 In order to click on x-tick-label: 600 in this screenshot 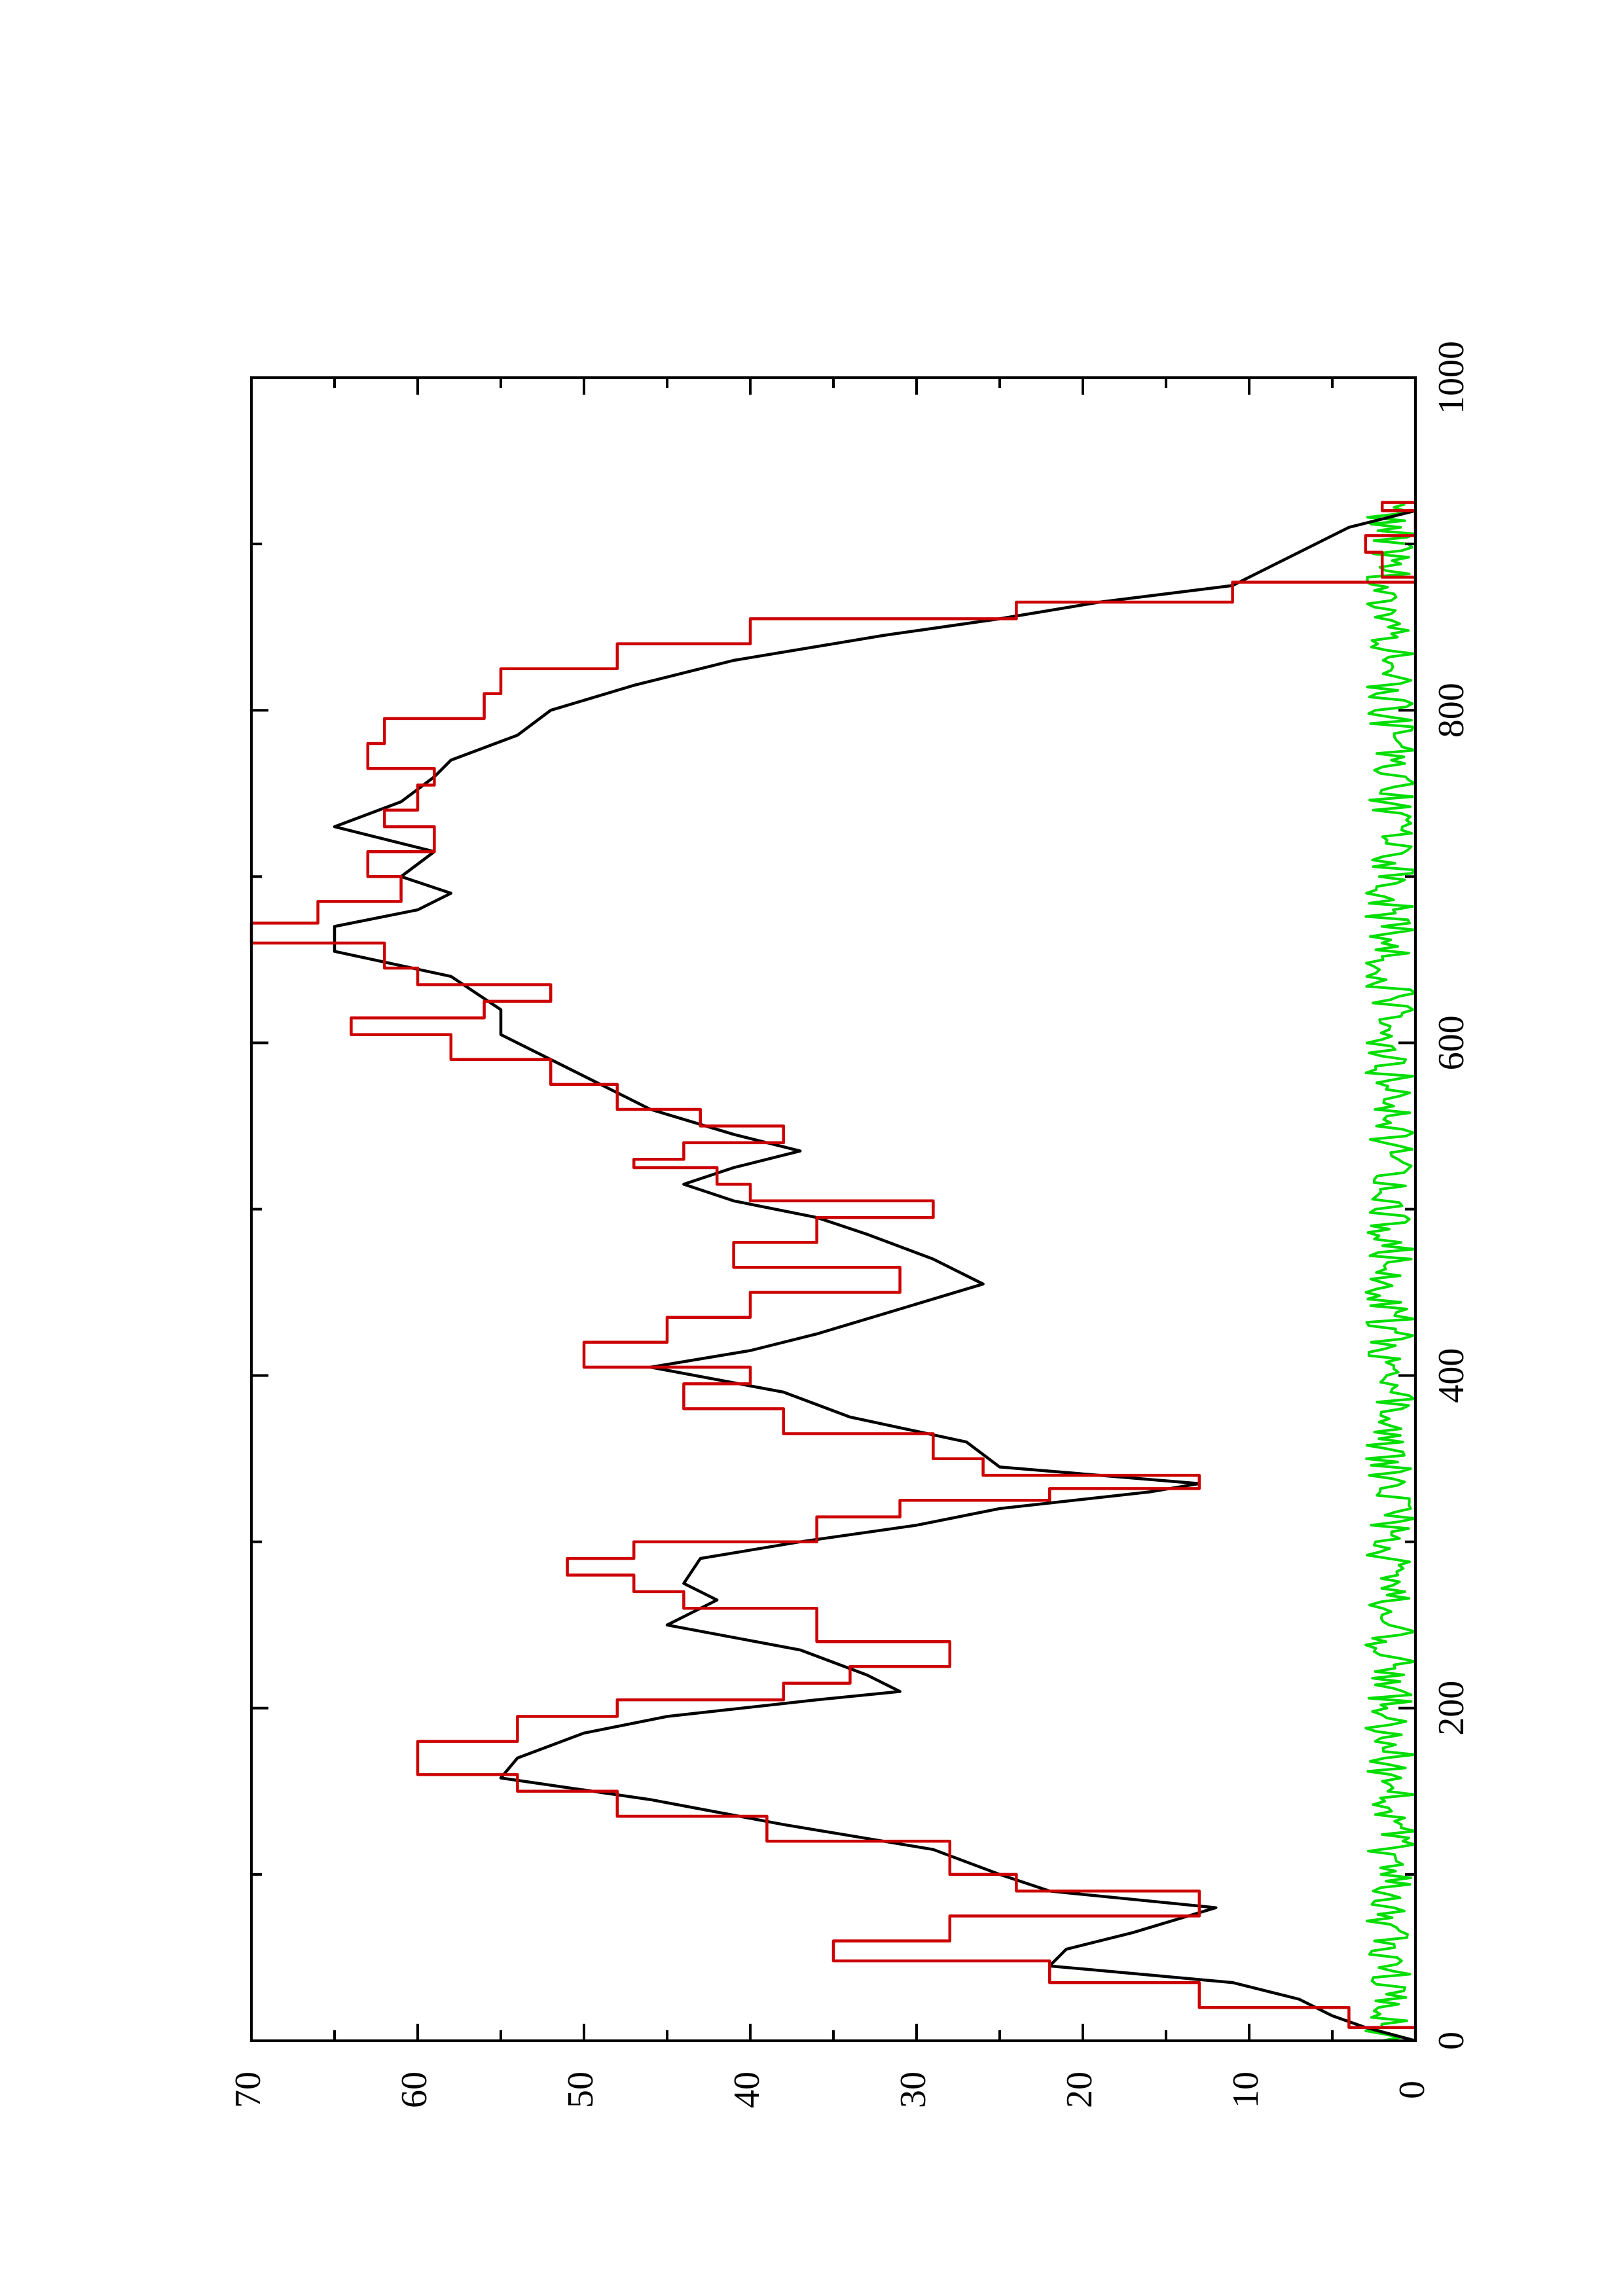, I will do `click(1451, 1042)`.